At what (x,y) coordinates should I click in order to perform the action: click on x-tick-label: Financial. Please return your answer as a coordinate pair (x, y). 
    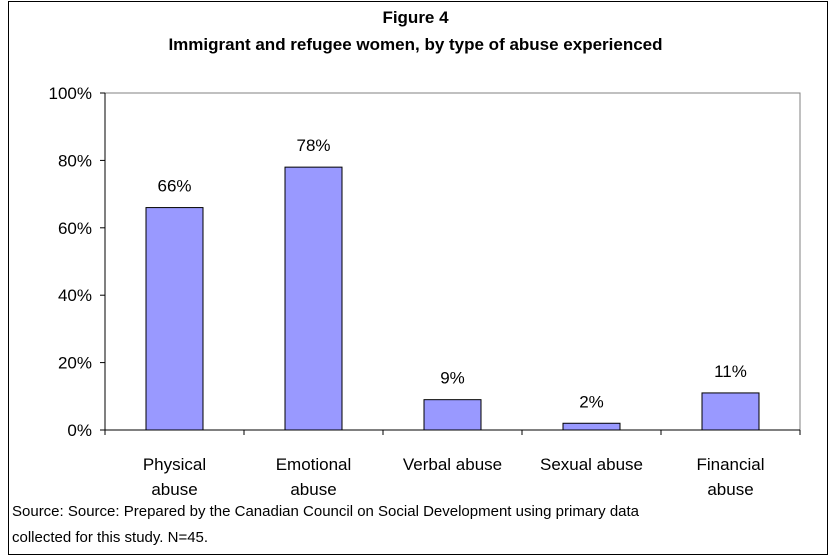
    Looking at the image, I should click on (730, 464).